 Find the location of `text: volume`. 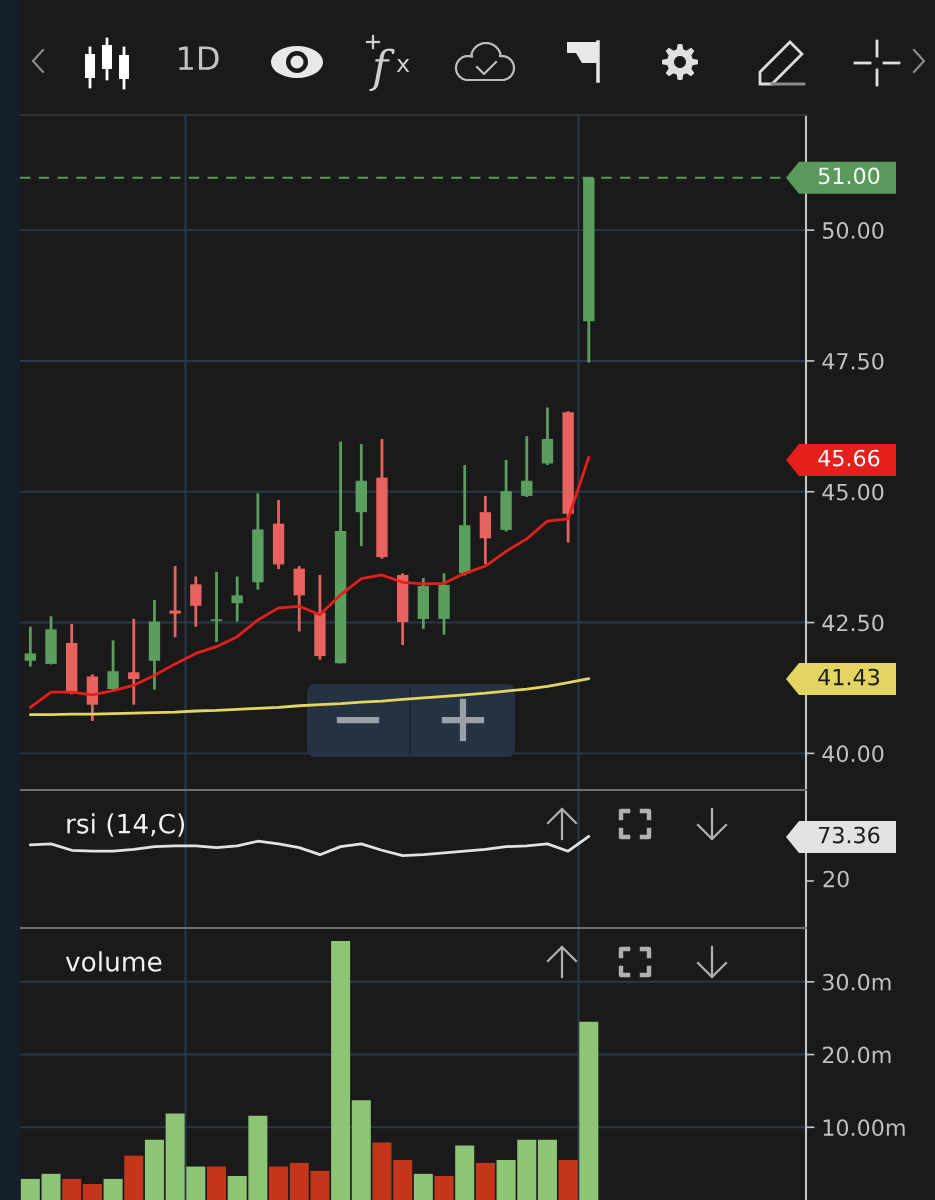

text: volume is located at coordinates (113, 961).